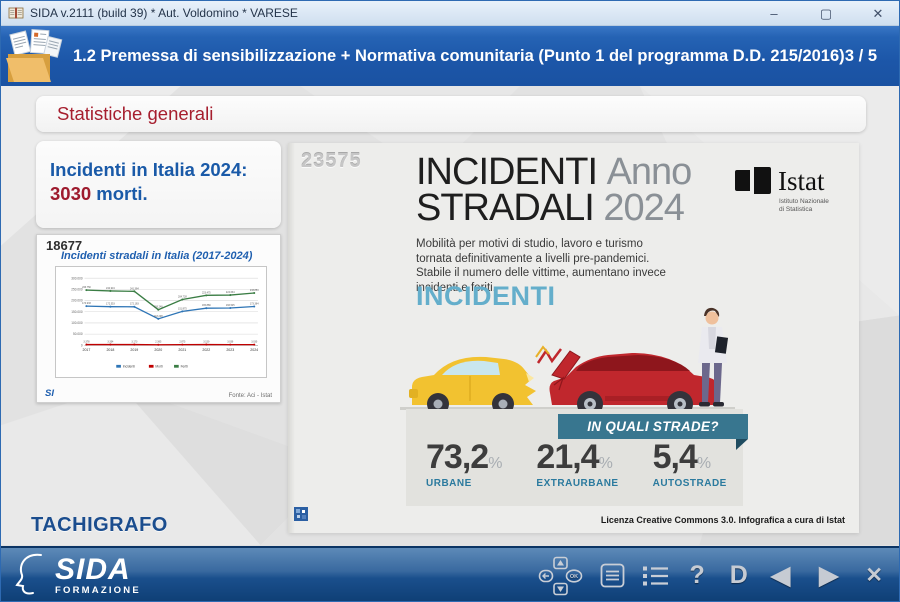  What do you see at coordinates (93, 569) in the screenshot?
I see `sida-wordmark: SIDA` at bounding box center [93, 569].